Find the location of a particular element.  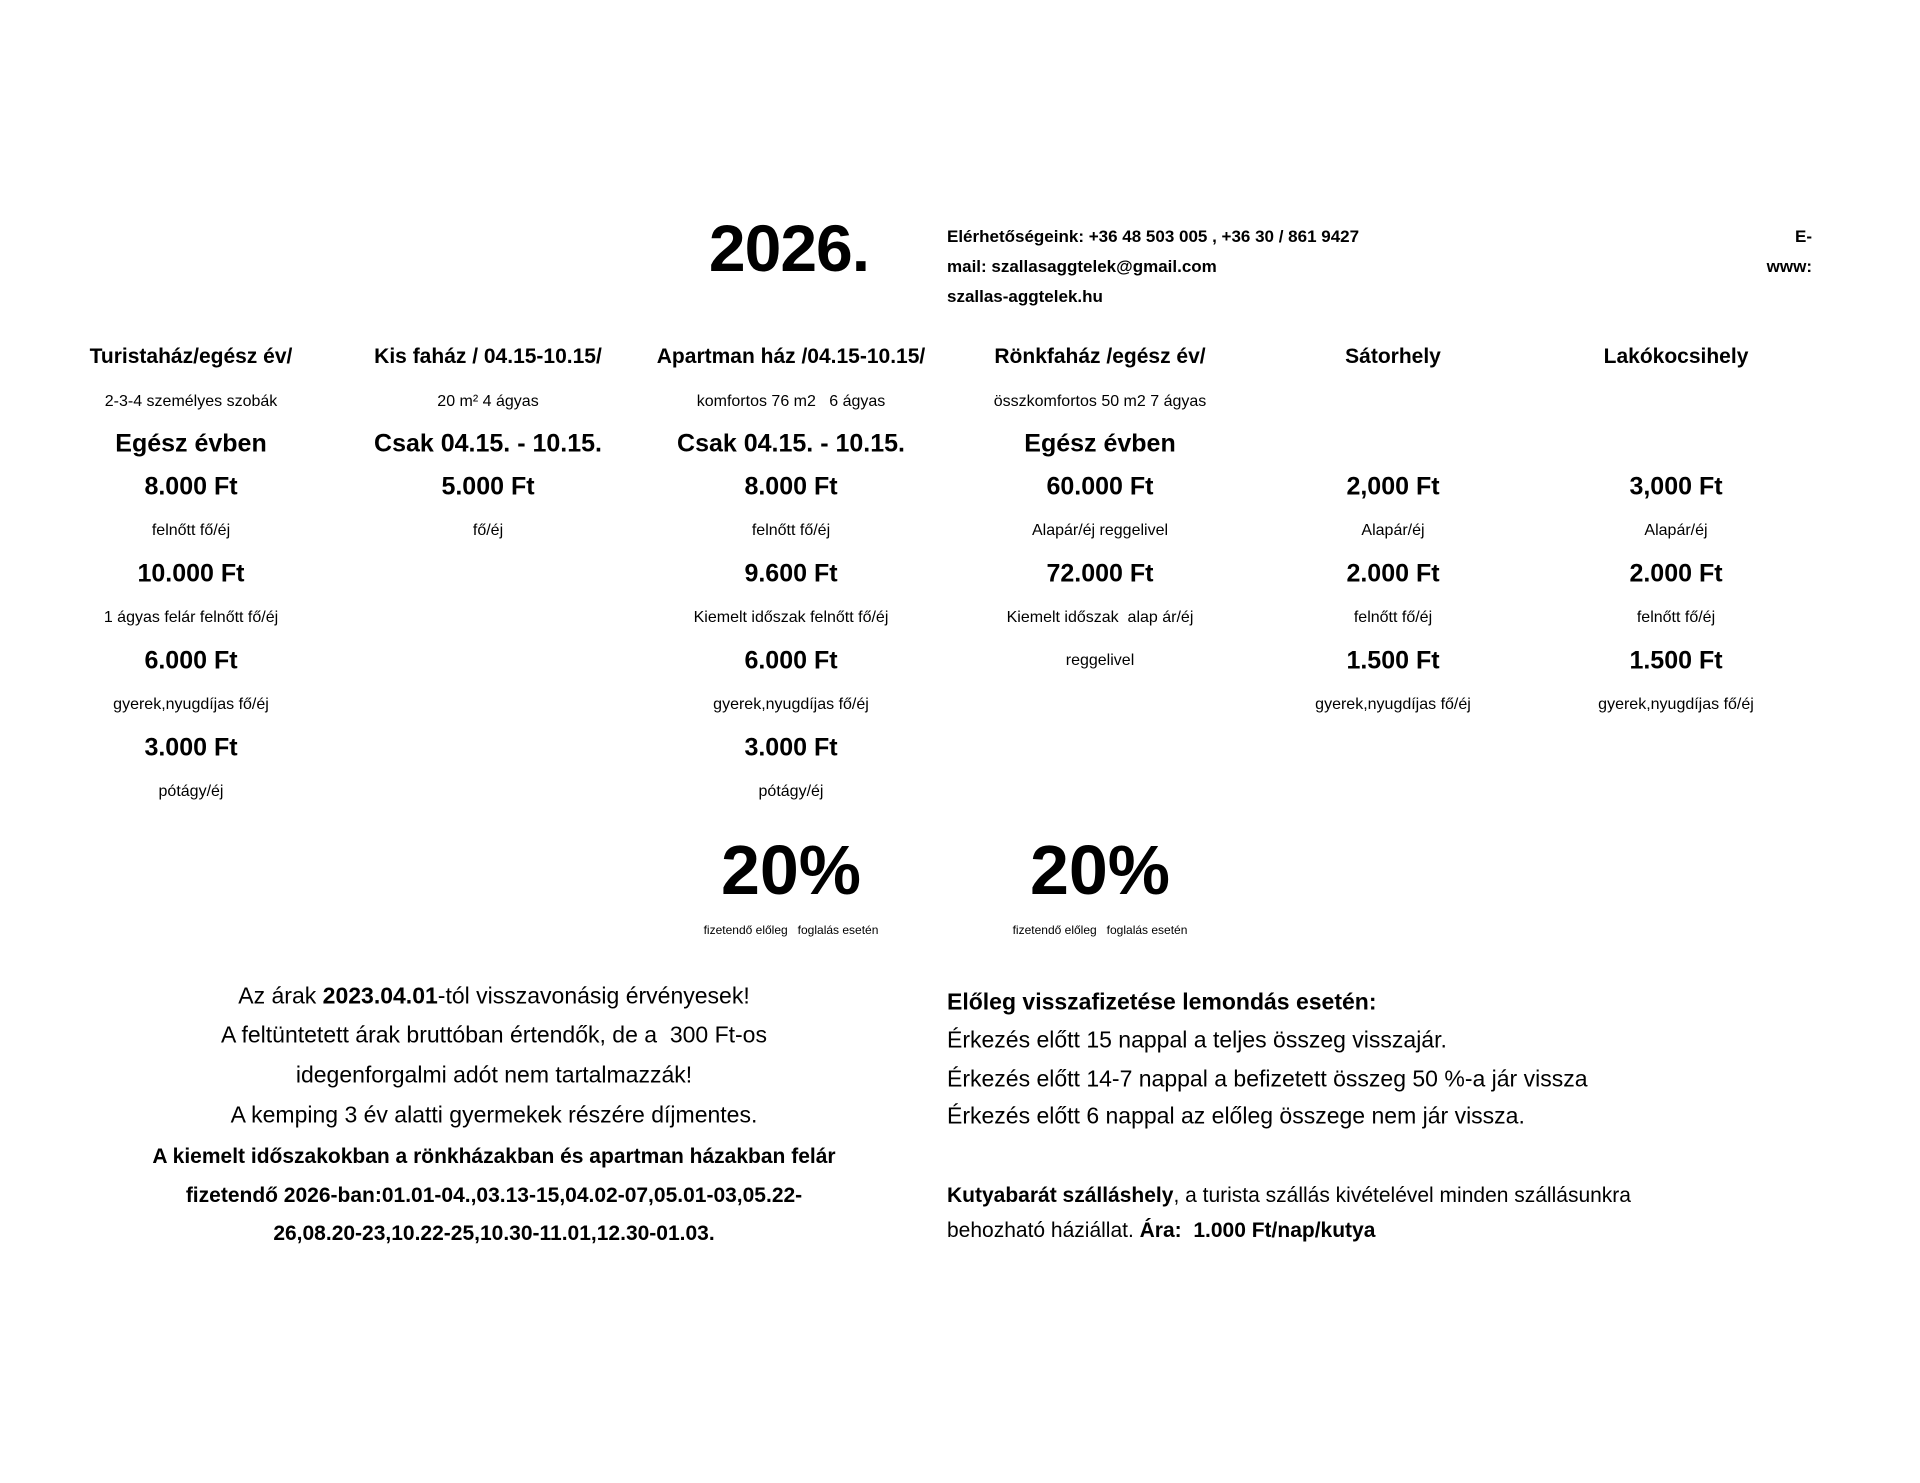

refund-heading: Előleg visszafizetése lemondás esetén: is located at coordinates (1162, 1002).